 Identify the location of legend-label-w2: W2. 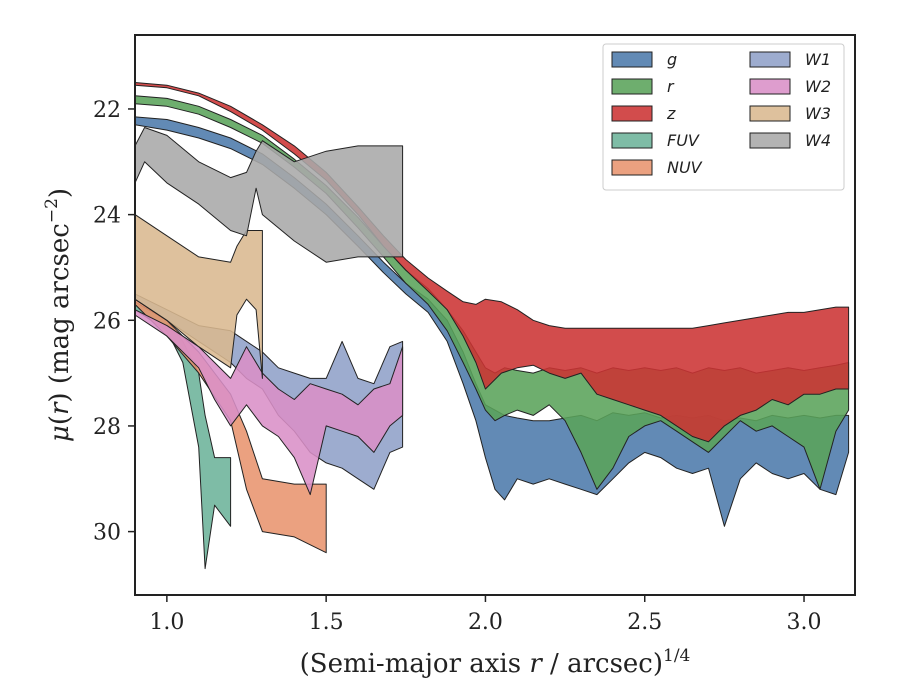
(818, 86).